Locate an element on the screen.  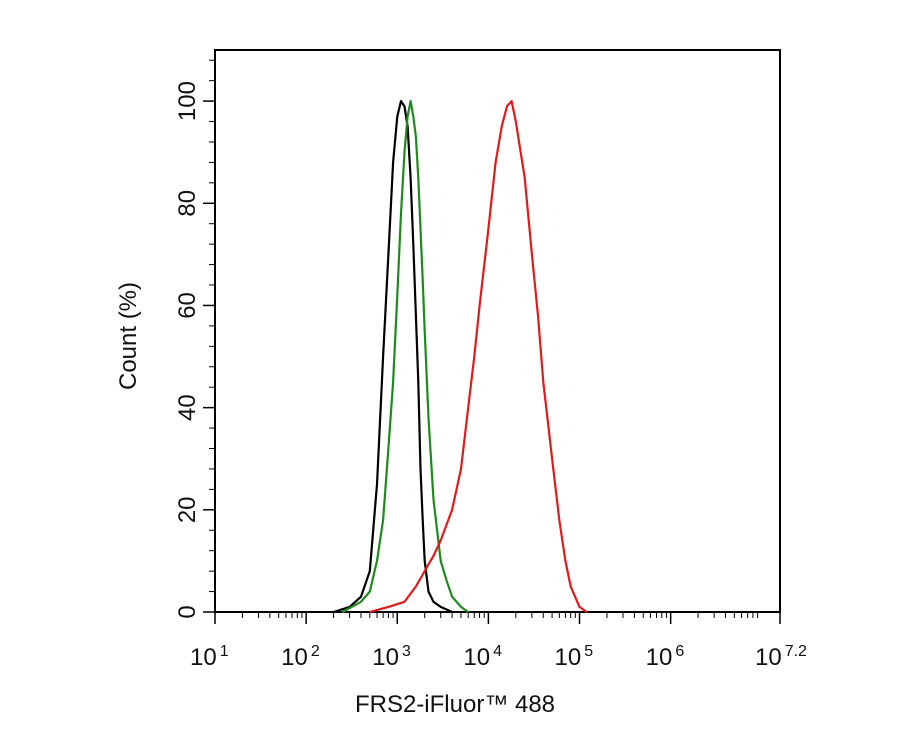
x-tick-label: 10 1 is located at coordinates (209, 657).